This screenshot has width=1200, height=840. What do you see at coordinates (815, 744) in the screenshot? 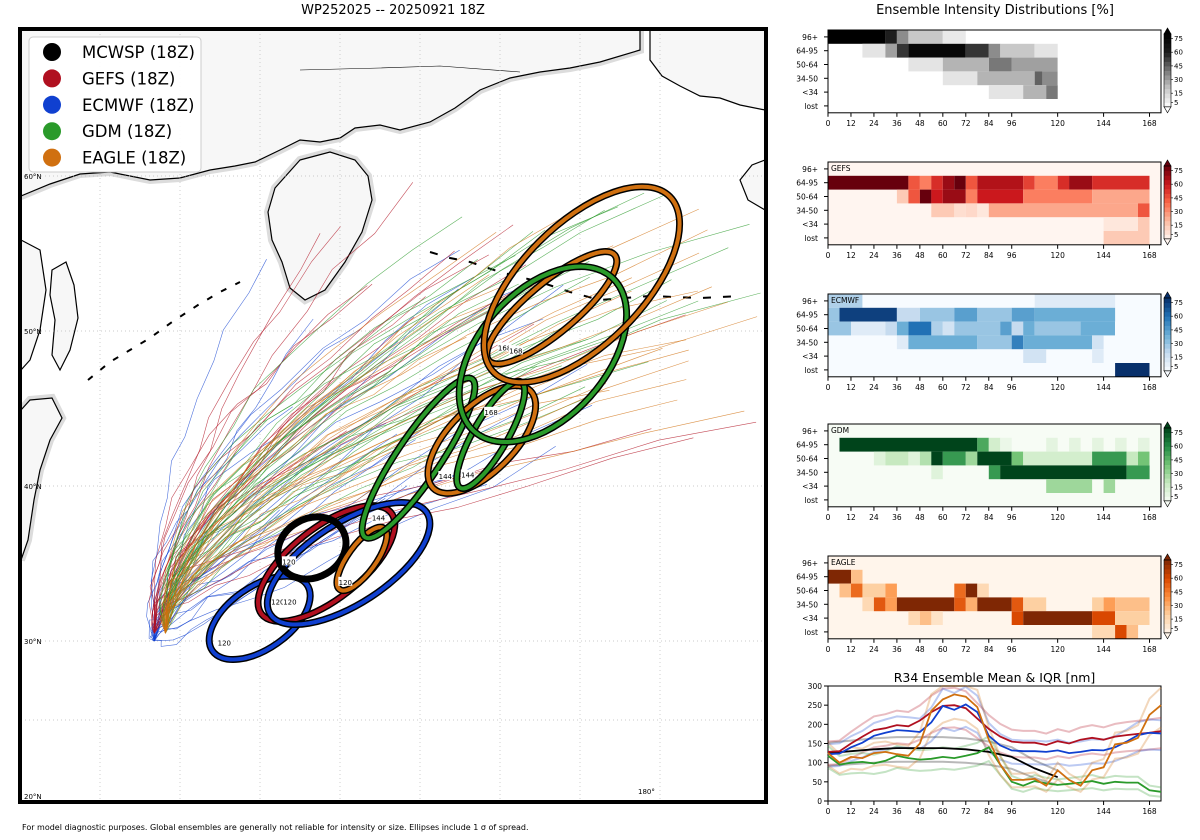
I see `r34-y-tick-label: 150` at bounding box center [815, 744].